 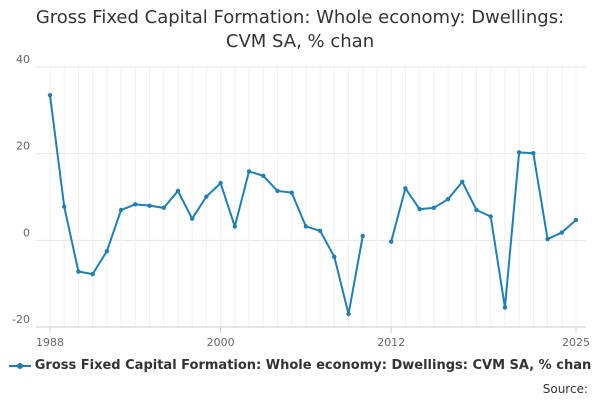 I want to click on series-line, so click(x=483, y=230).